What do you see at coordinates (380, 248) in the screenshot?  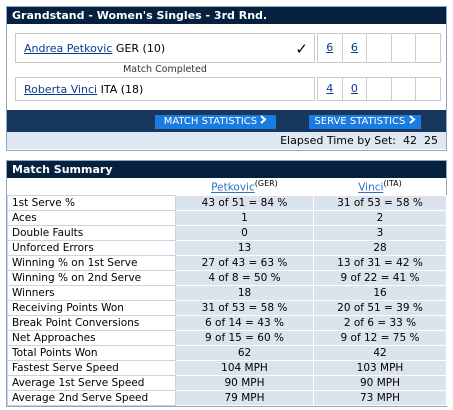 I see `stat-value: 28` at bounding box center [380, 248].